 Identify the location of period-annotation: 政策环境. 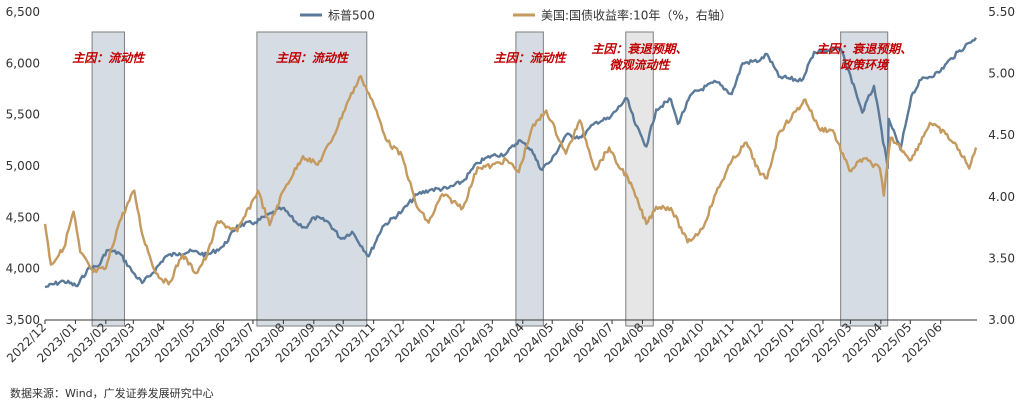
(865, 65).